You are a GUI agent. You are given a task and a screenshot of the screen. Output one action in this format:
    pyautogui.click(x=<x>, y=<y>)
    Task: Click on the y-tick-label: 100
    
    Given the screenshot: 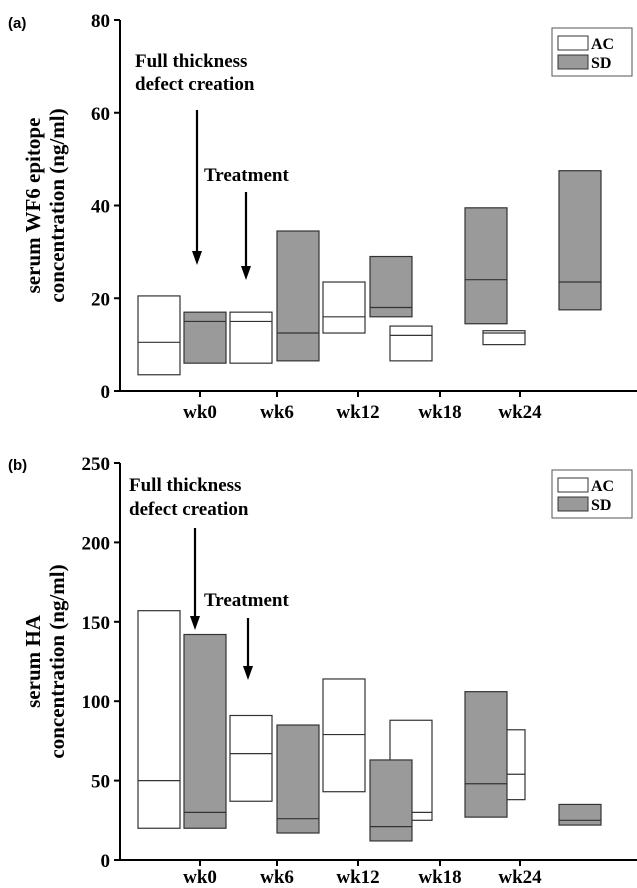 What is the action you would take?
    pyautogui.click(x=96, y=702)
    